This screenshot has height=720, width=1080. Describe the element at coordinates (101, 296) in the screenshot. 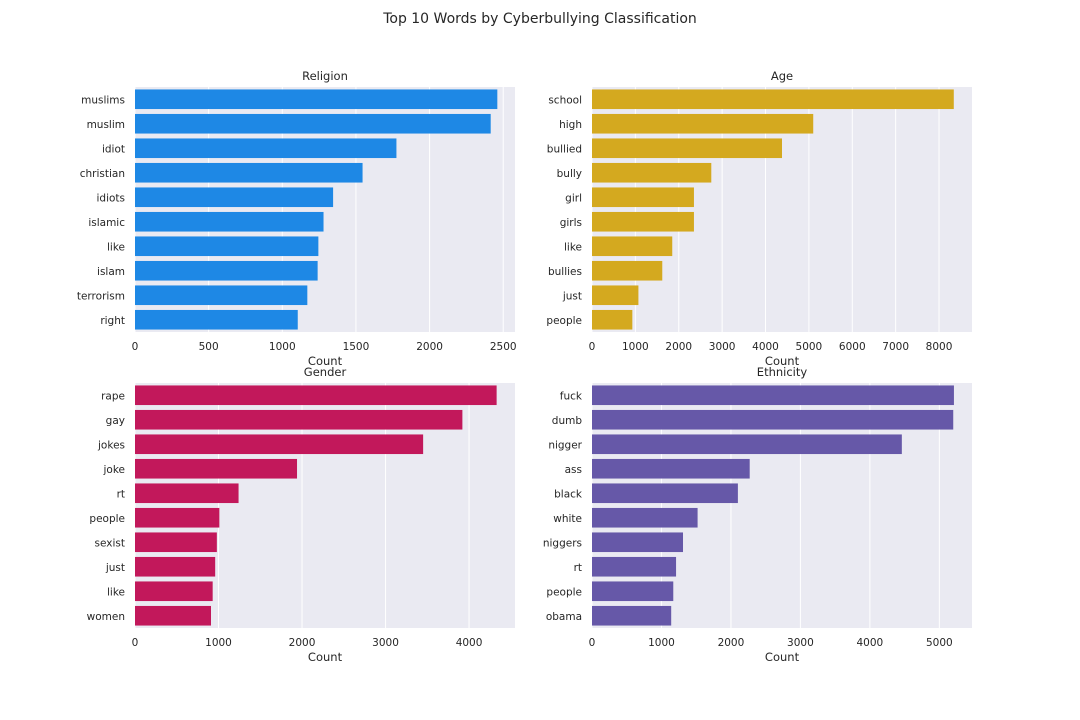

I see `y-tick-label: terrorism` at that location.